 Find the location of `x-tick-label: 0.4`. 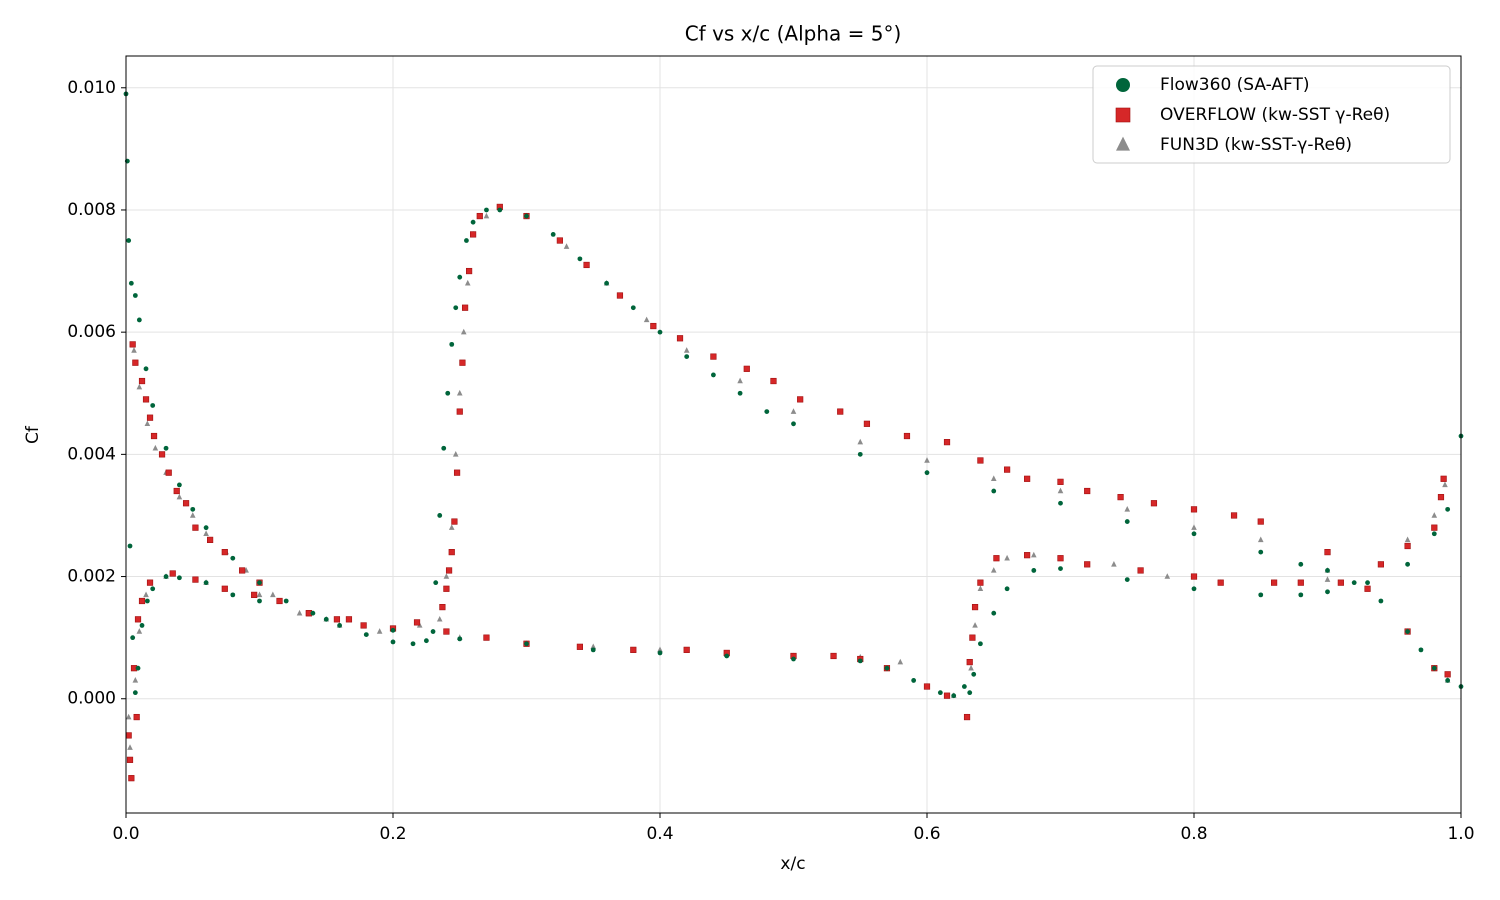

x-tick-label: 0.4 is located at coordinates (659, 834).